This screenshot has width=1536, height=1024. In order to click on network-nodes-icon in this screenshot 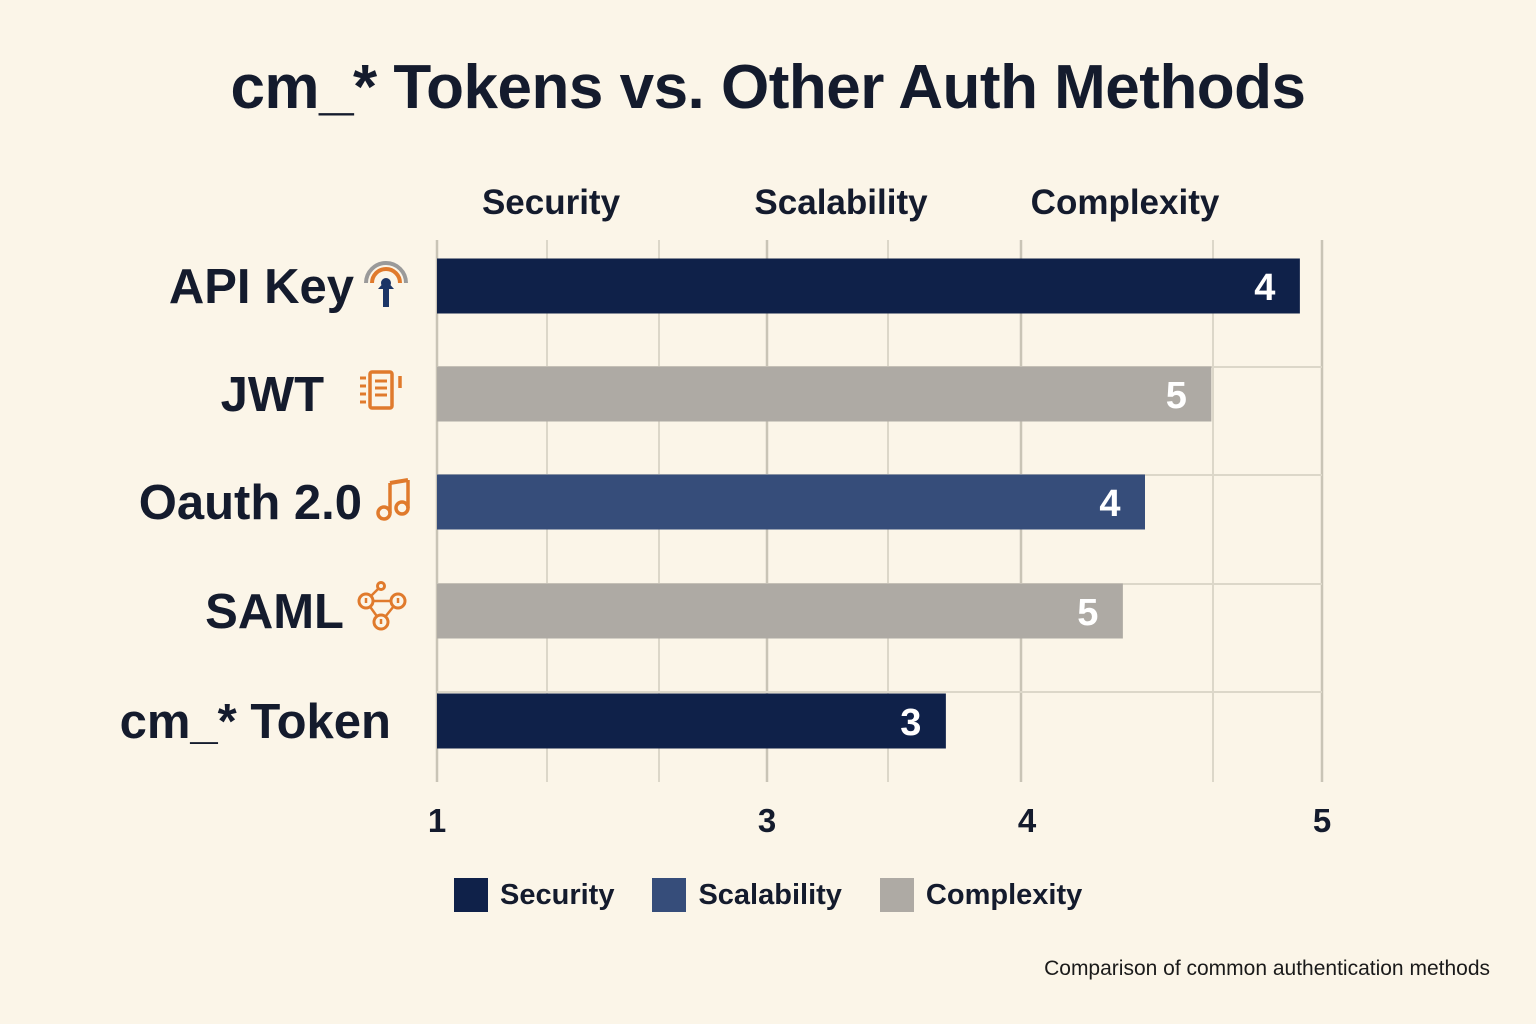, I will do `click(382, 606)`.